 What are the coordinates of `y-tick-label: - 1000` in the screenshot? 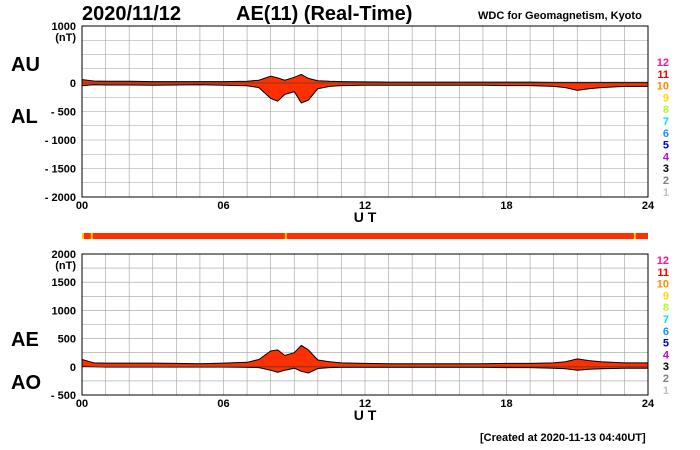 It's located at (60, 141).